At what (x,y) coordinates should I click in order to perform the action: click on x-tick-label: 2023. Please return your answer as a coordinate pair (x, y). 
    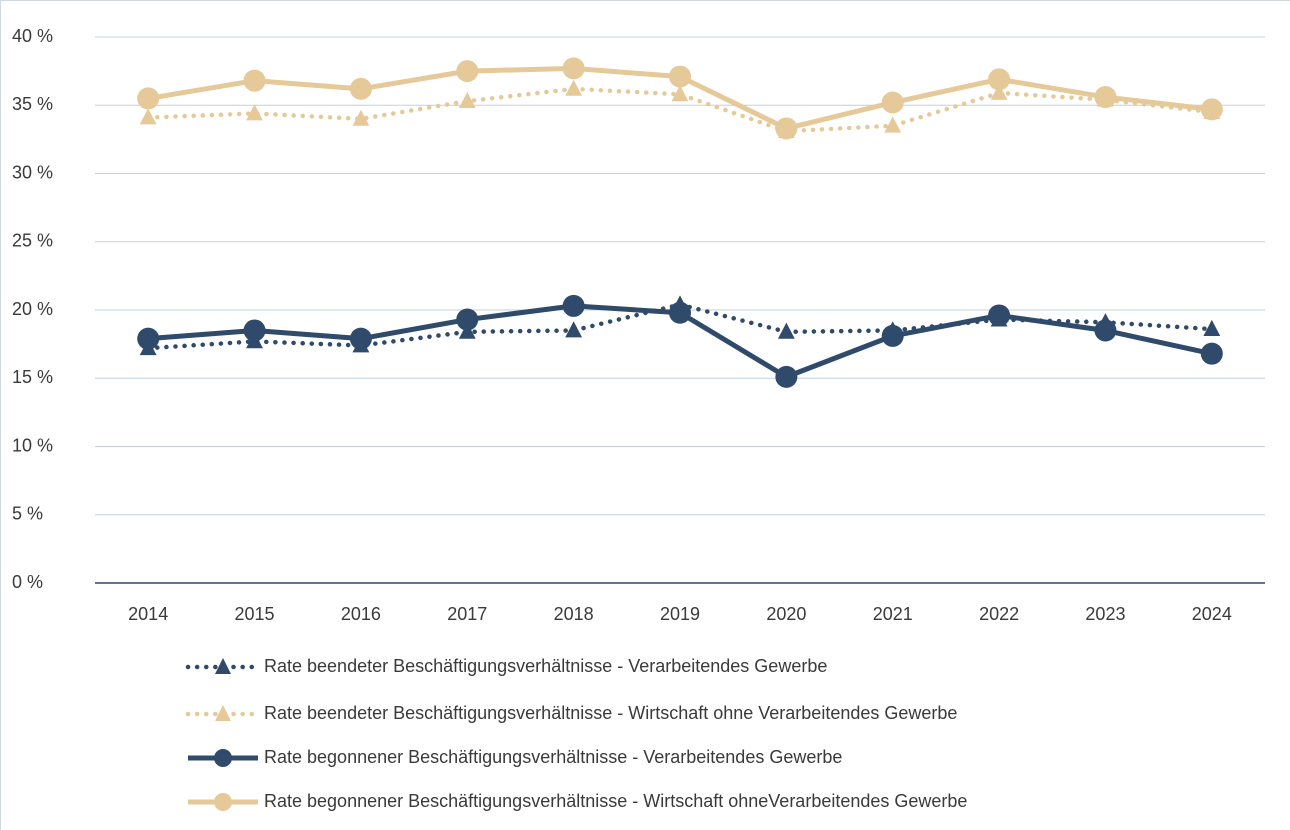
    Looking at the image, I should click on (1105, 614).